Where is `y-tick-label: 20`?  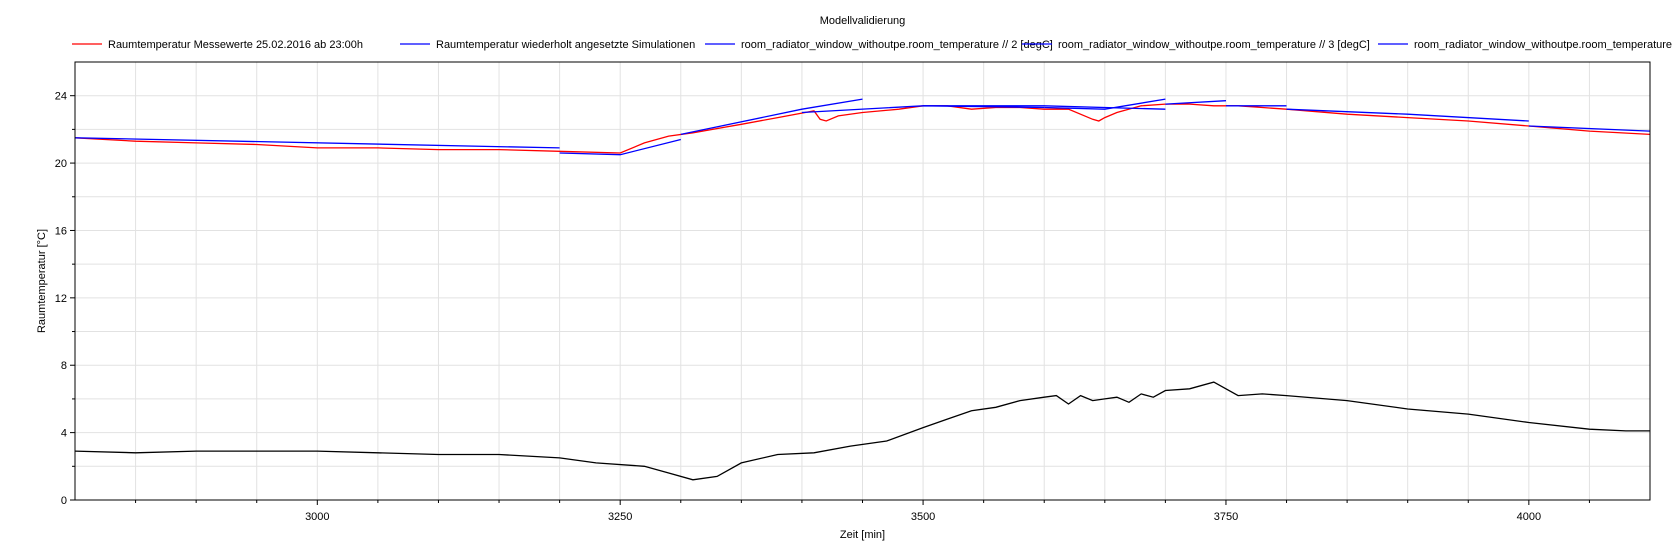
y-tick-label: 20 is located at coordinates (61, 164).